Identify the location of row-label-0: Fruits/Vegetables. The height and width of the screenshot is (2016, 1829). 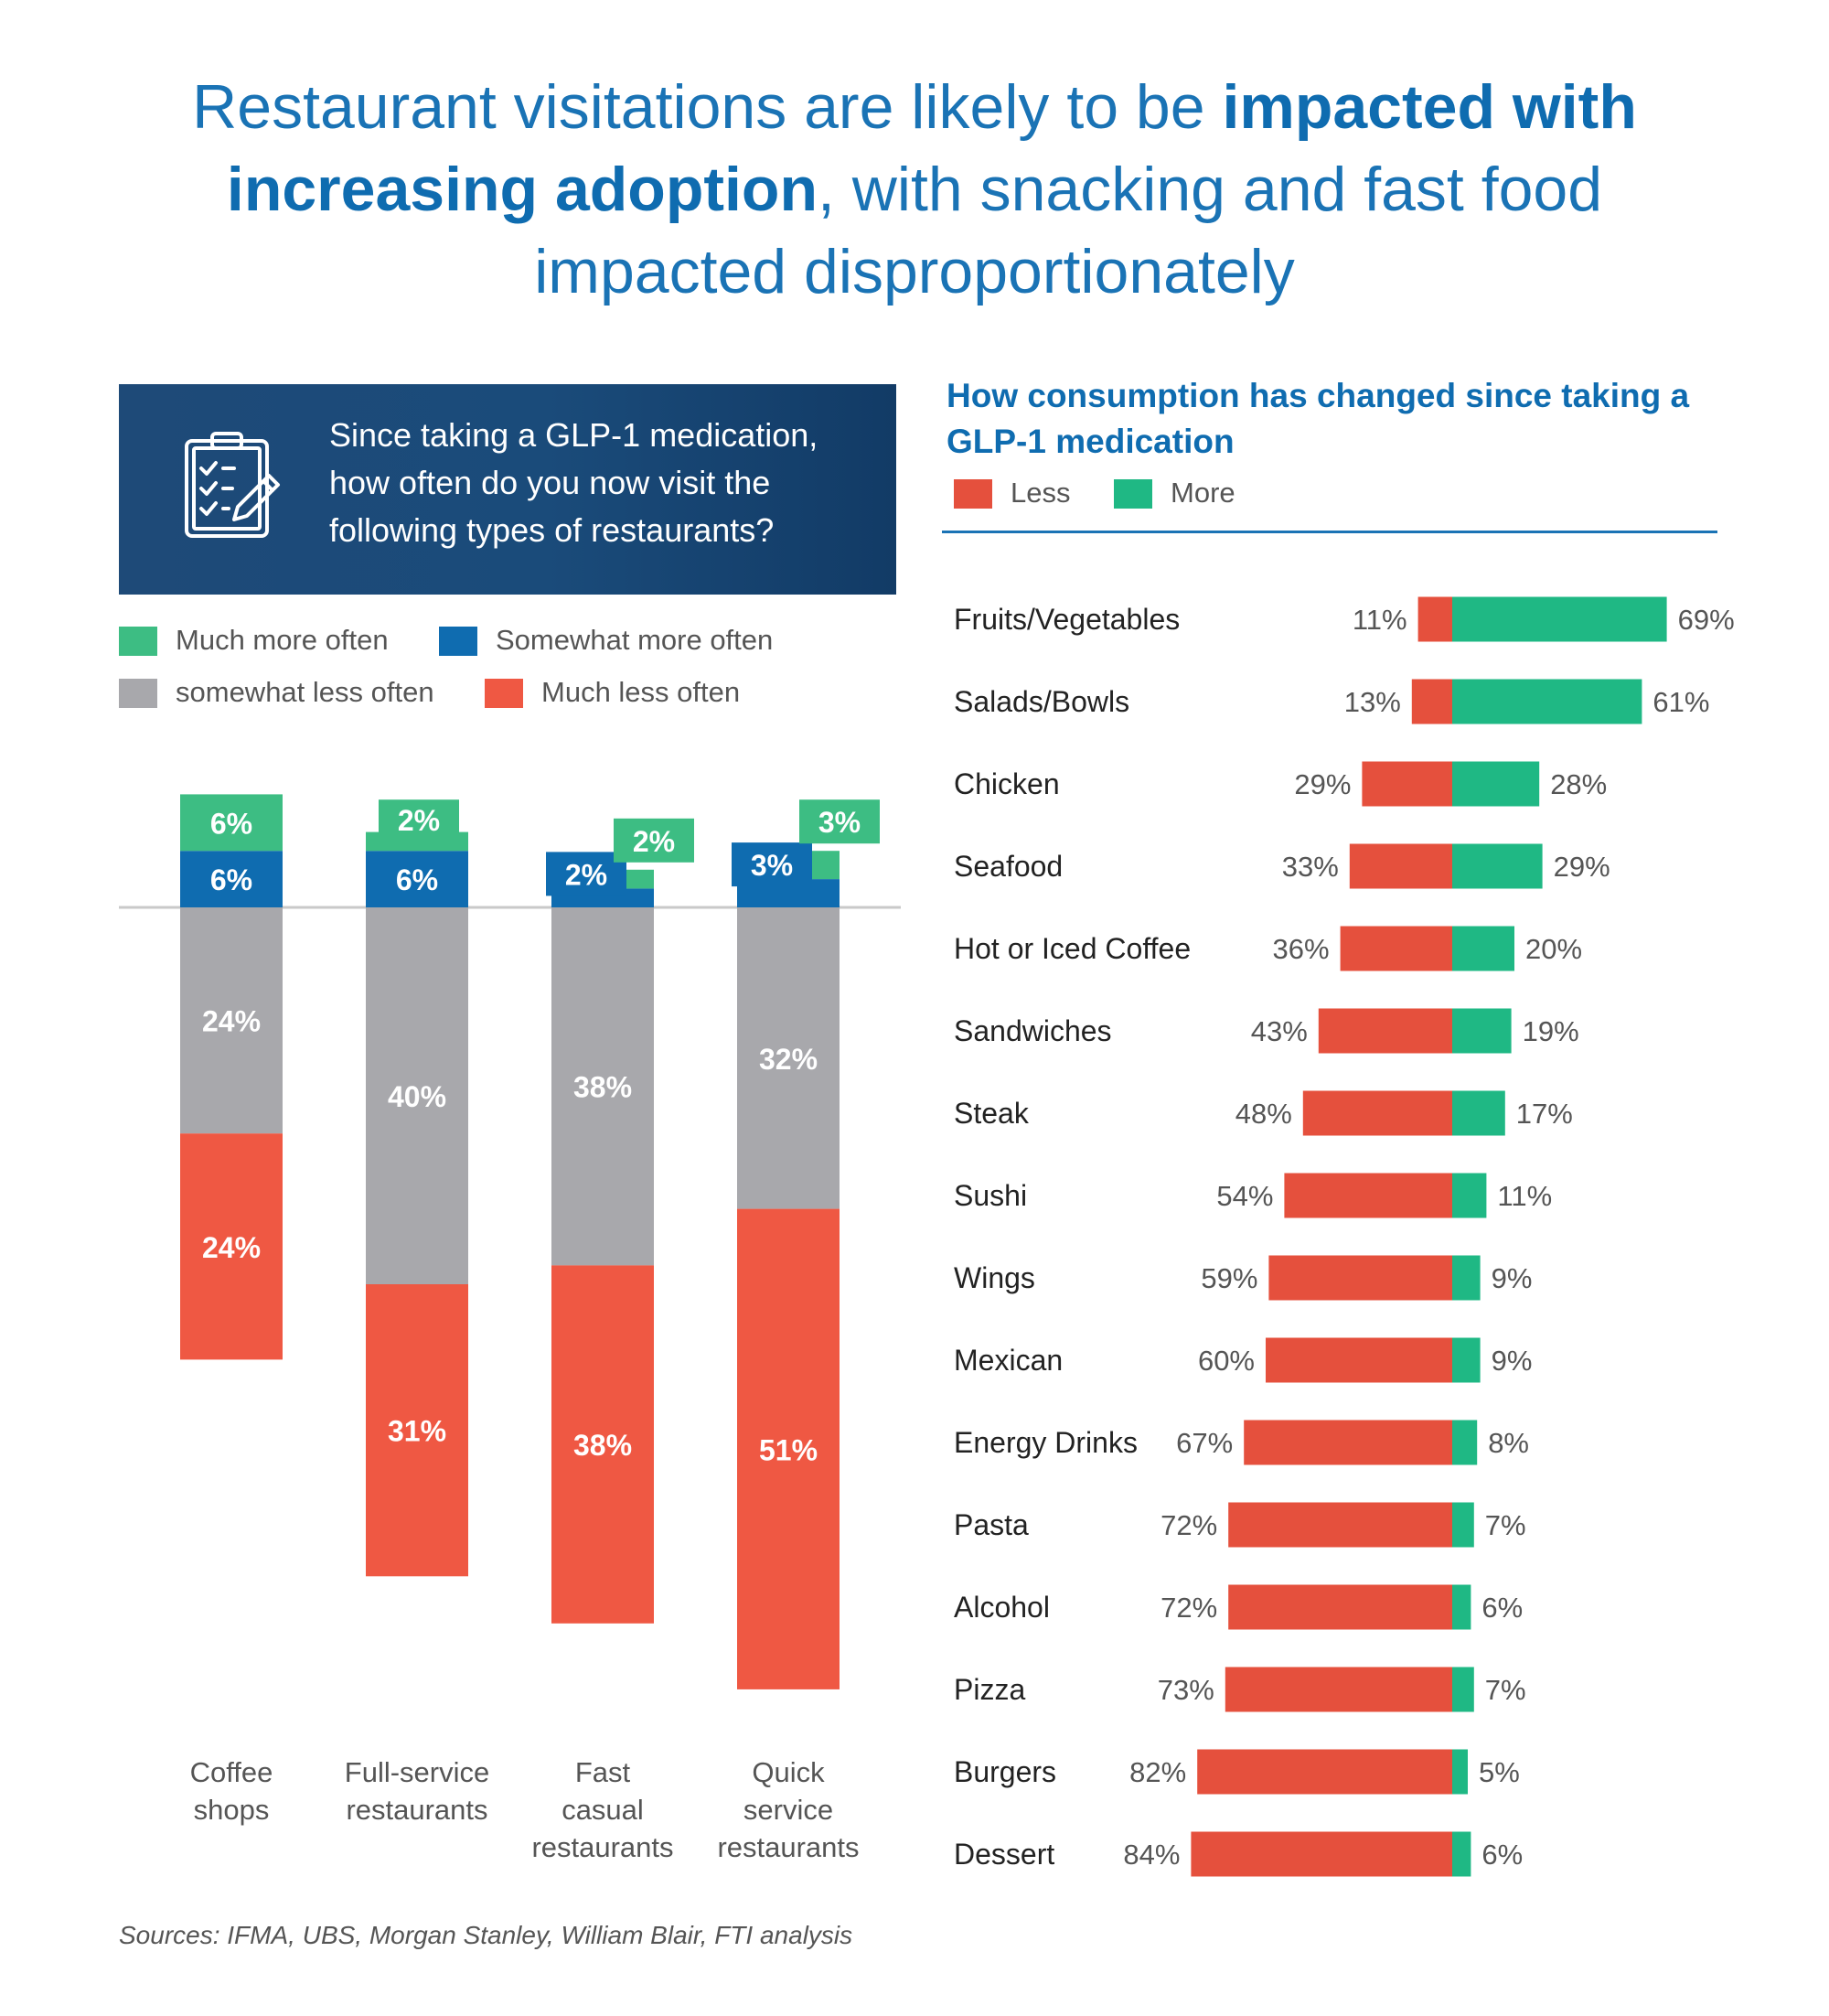
(1067, 619).